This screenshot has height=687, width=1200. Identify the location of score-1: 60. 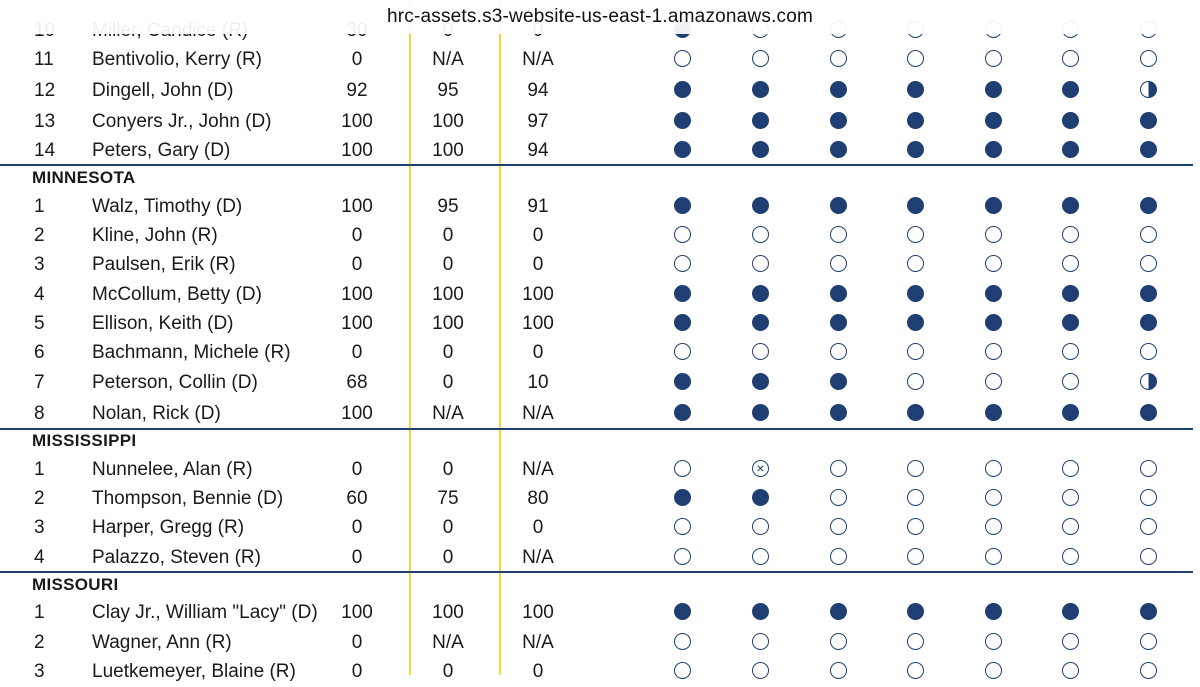
(357, 498).